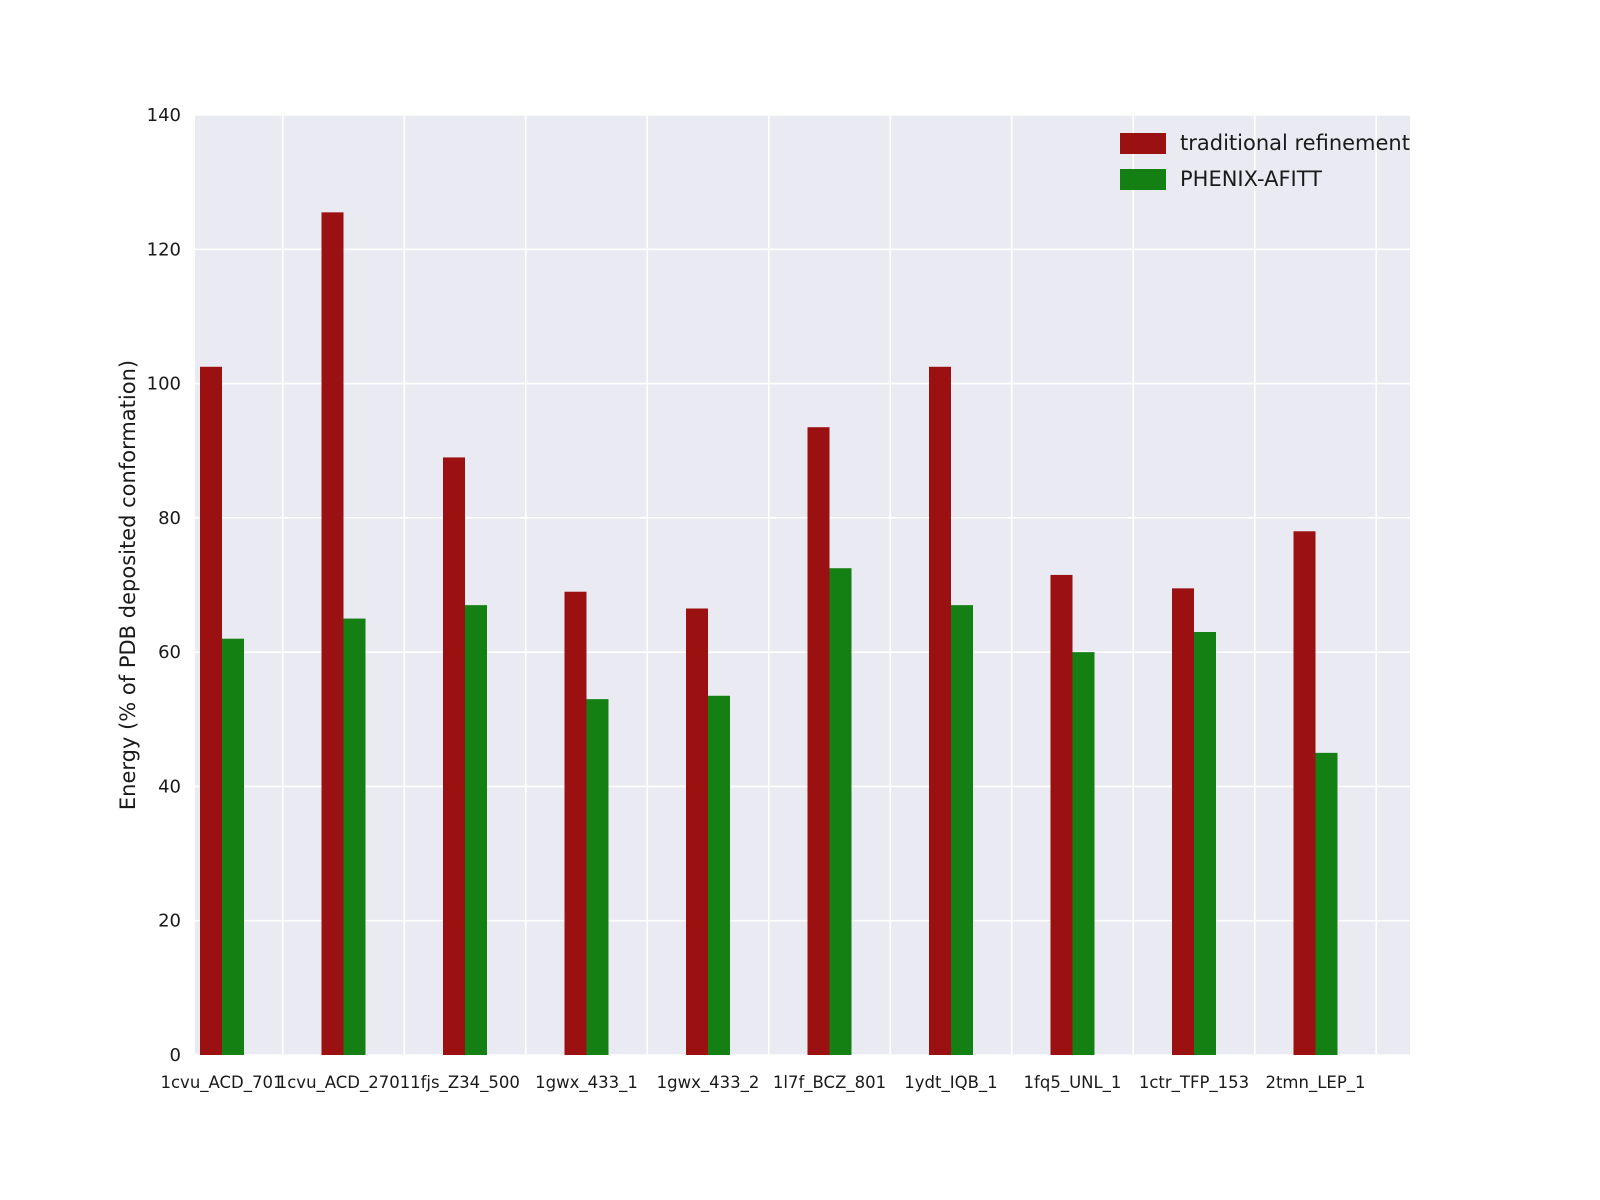  I want to click on x-category-label: 1fq5_UNL_1, so click(1073, 1083).